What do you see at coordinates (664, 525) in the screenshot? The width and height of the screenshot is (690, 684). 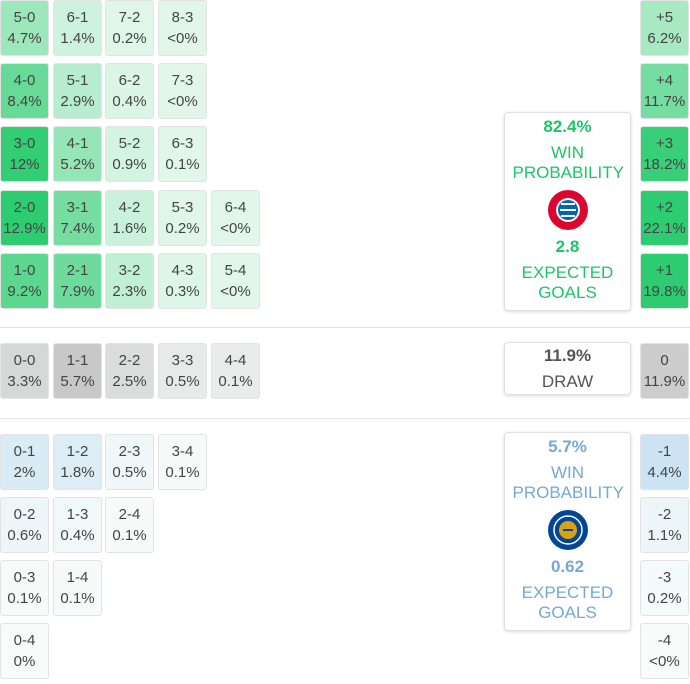 I see `score-cell: -2 1.1%` at bounding box center [664, 525].